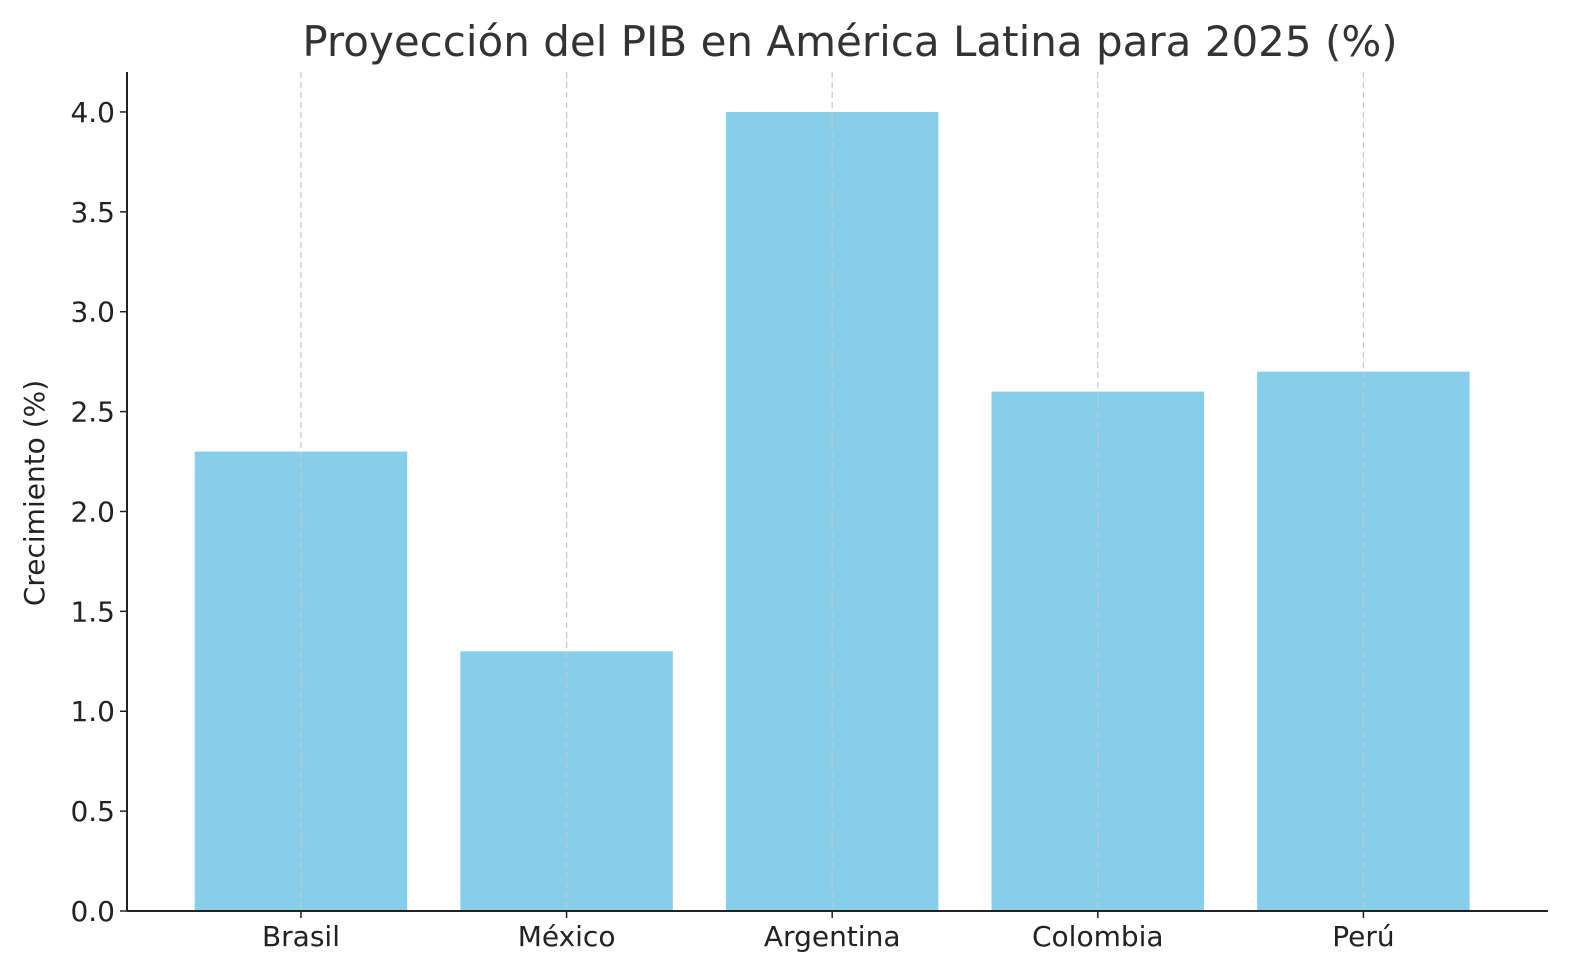  Describe the element at coordinates (92, 811) in the screenshot. I see `y-tick-label: 0.5` at that location.